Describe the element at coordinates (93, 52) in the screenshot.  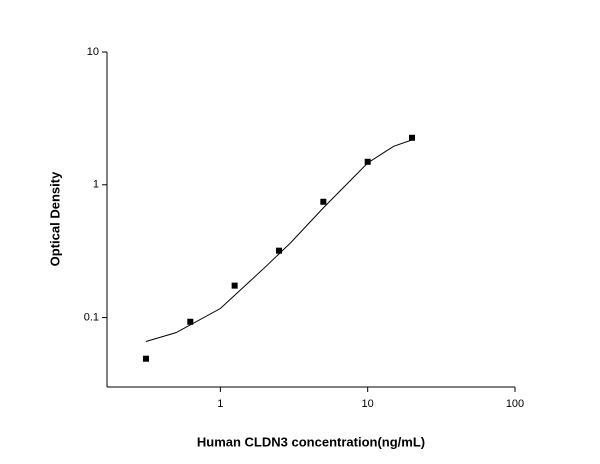
I see `y-tick-label: 10` at that location.